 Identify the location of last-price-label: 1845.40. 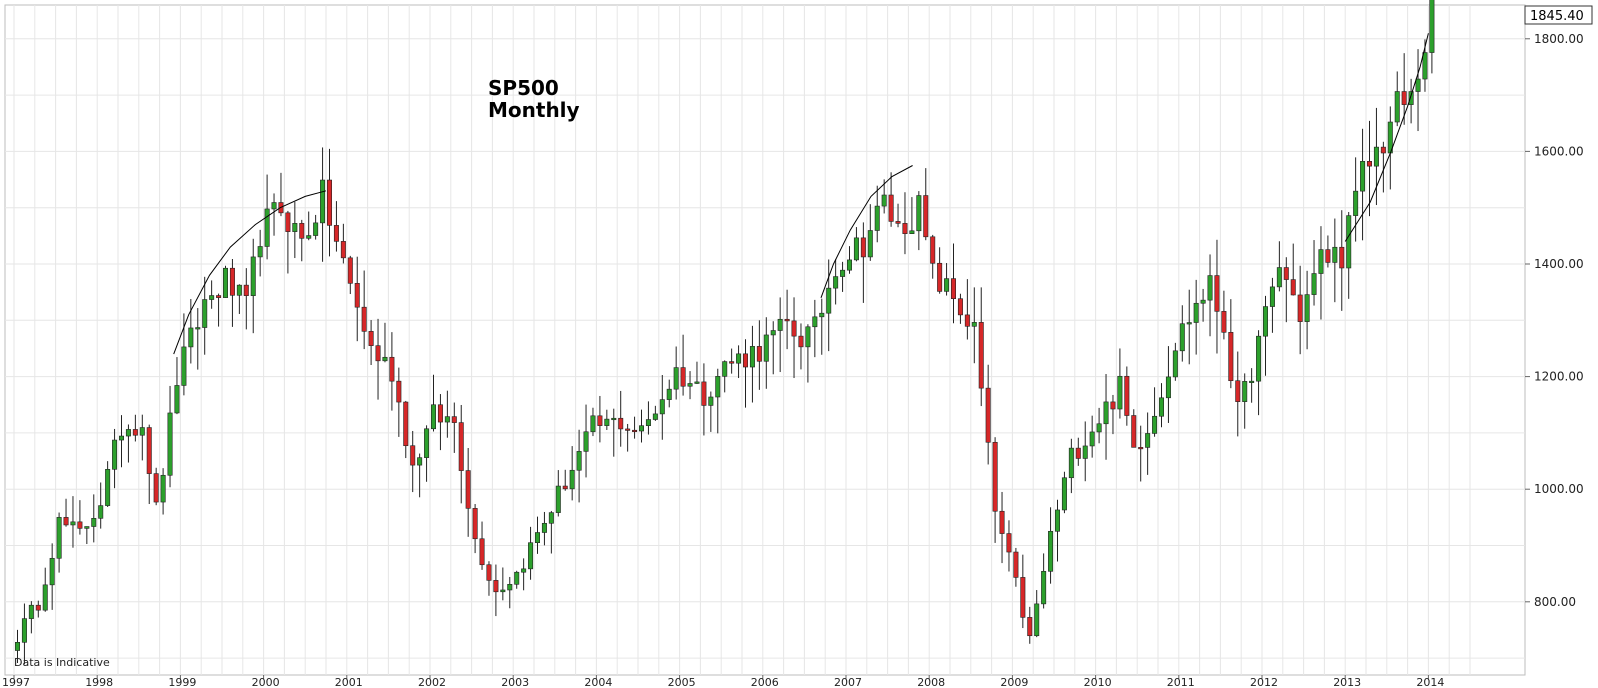
(1557, 16).